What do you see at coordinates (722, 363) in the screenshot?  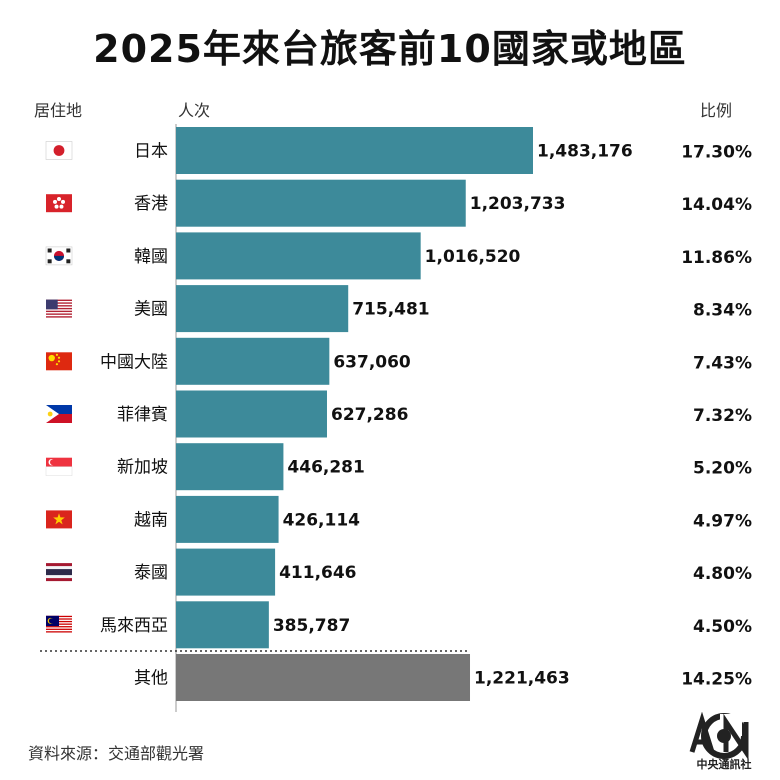 I see `ratio-label: 7.43%` at bounding box center [722, 363].